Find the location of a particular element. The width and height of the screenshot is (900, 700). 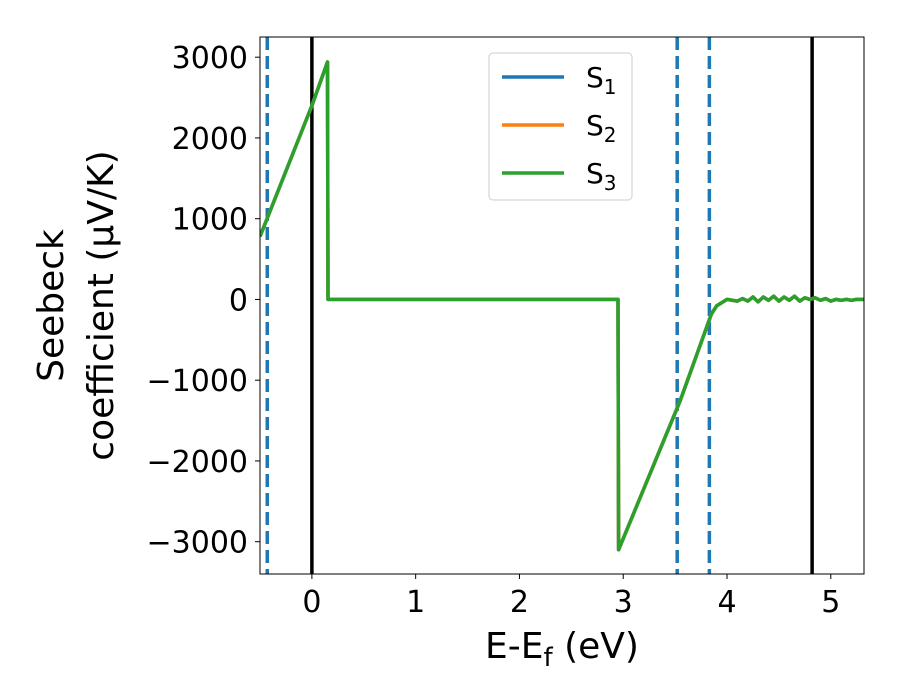

legend-entry-2: S2 is located at coordinates (601, 128).